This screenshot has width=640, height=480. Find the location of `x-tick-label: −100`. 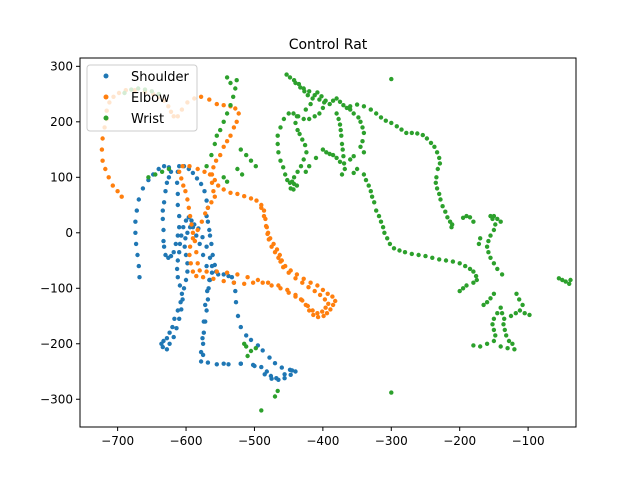

x-tick-label: −100 is located at coordinates (528, 441).